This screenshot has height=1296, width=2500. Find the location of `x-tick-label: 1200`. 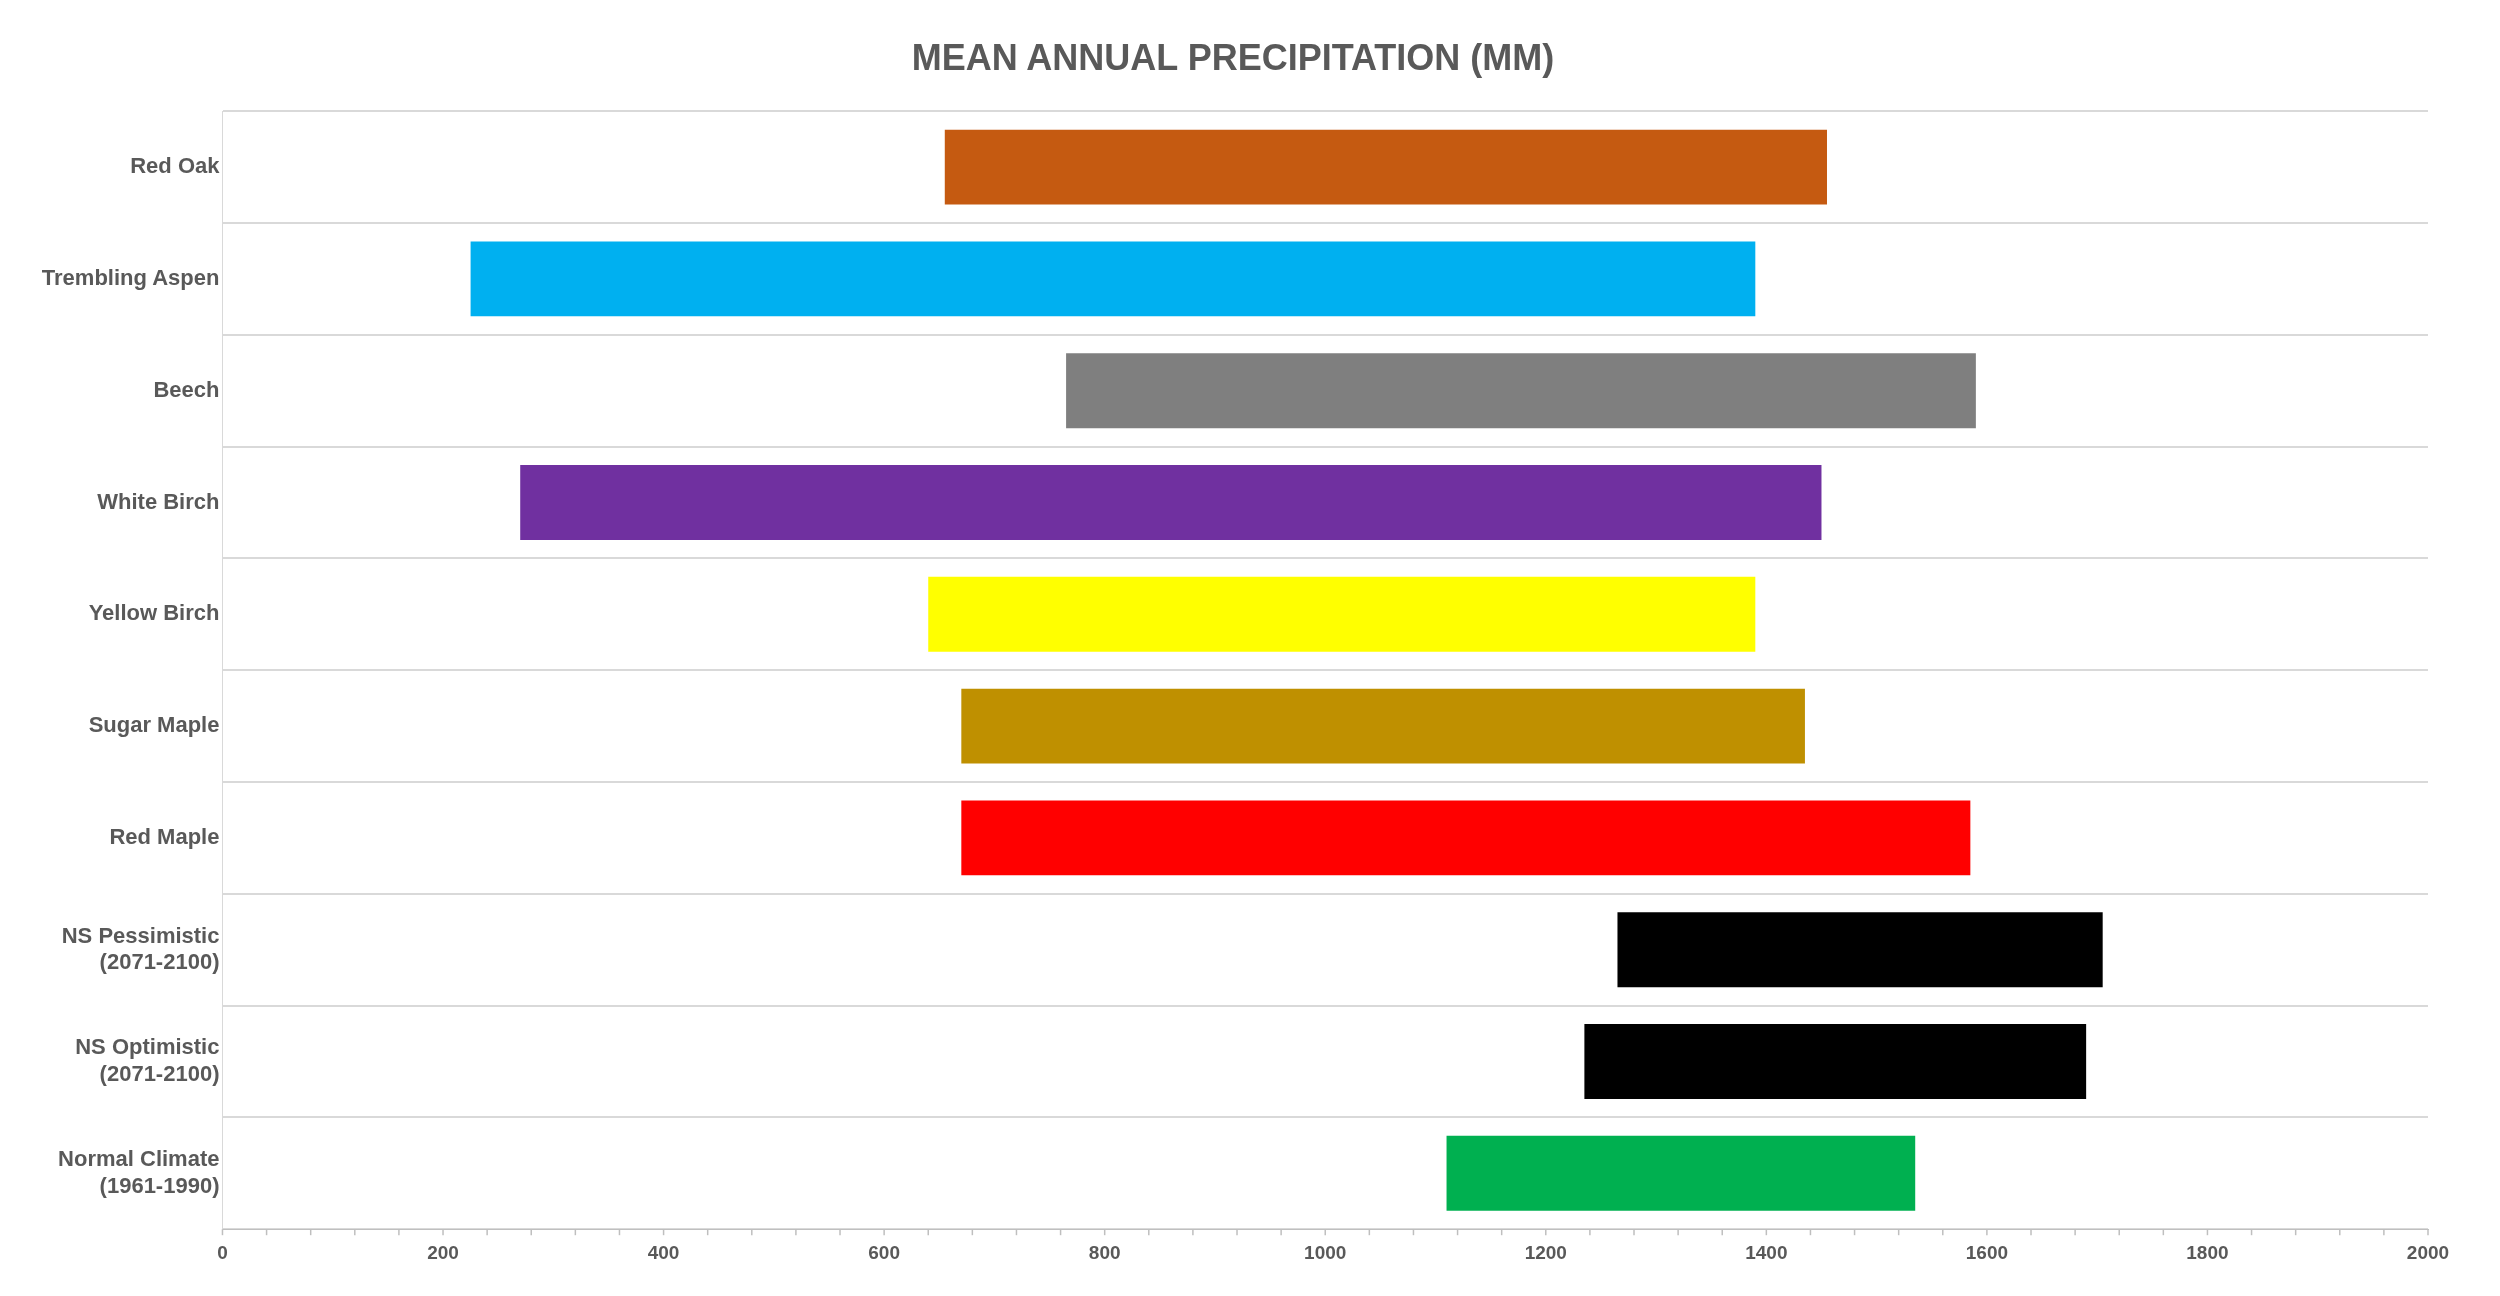

x-tick-label: 1200 is located at coordinates (1545, 1252).